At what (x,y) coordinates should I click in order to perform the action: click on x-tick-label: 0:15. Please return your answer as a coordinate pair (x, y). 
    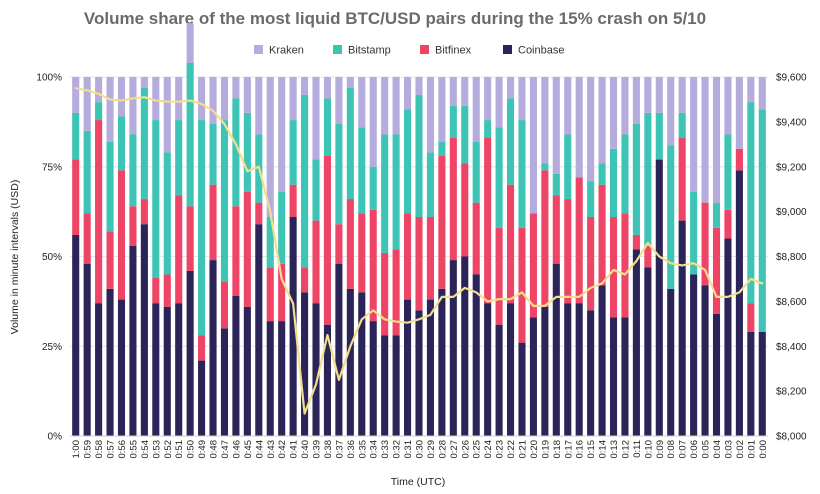
    Looking at the image, I should click on (591, 449).